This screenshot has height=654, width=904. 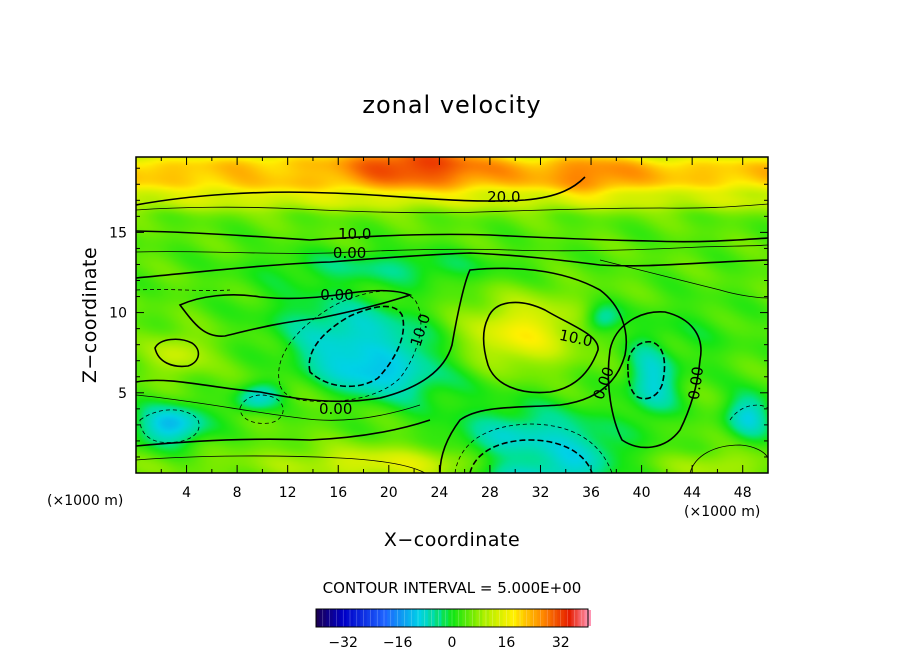 I want to click on x-tick-label: 40, so click(x=642, y=493).